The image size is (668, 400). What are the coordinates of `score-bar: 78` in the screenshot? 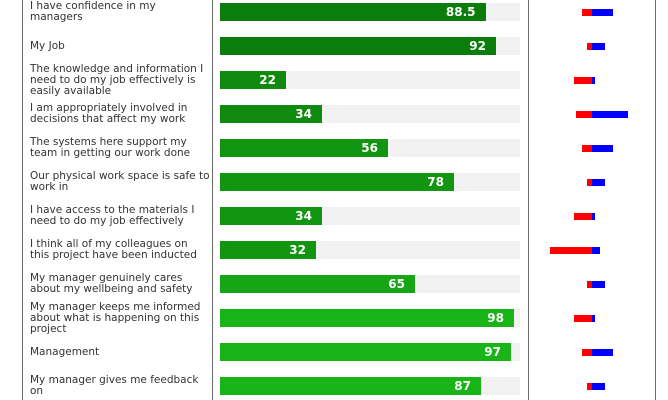 It's located at (337, 182).